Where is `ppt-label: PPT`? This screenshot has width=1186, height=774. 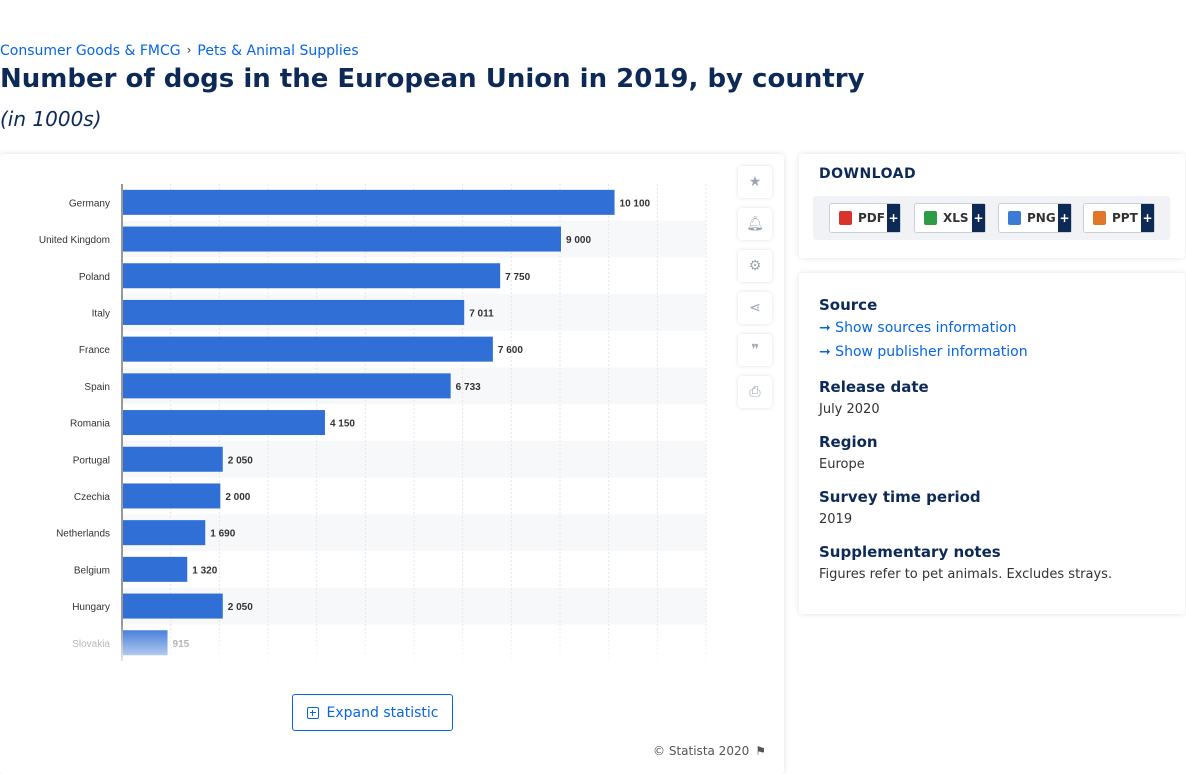 ppt-label: PPT is located at coordinates (1125, 218).